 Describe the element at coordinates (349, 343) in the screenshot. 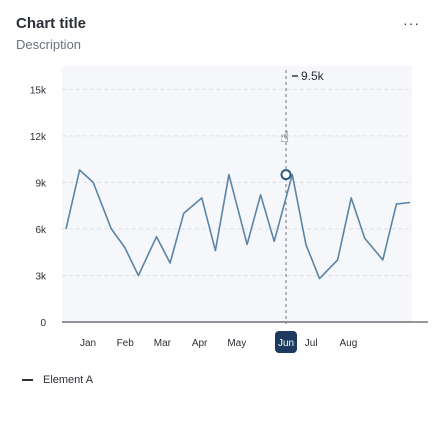

I see `x-tick-label: Aug` at that location.